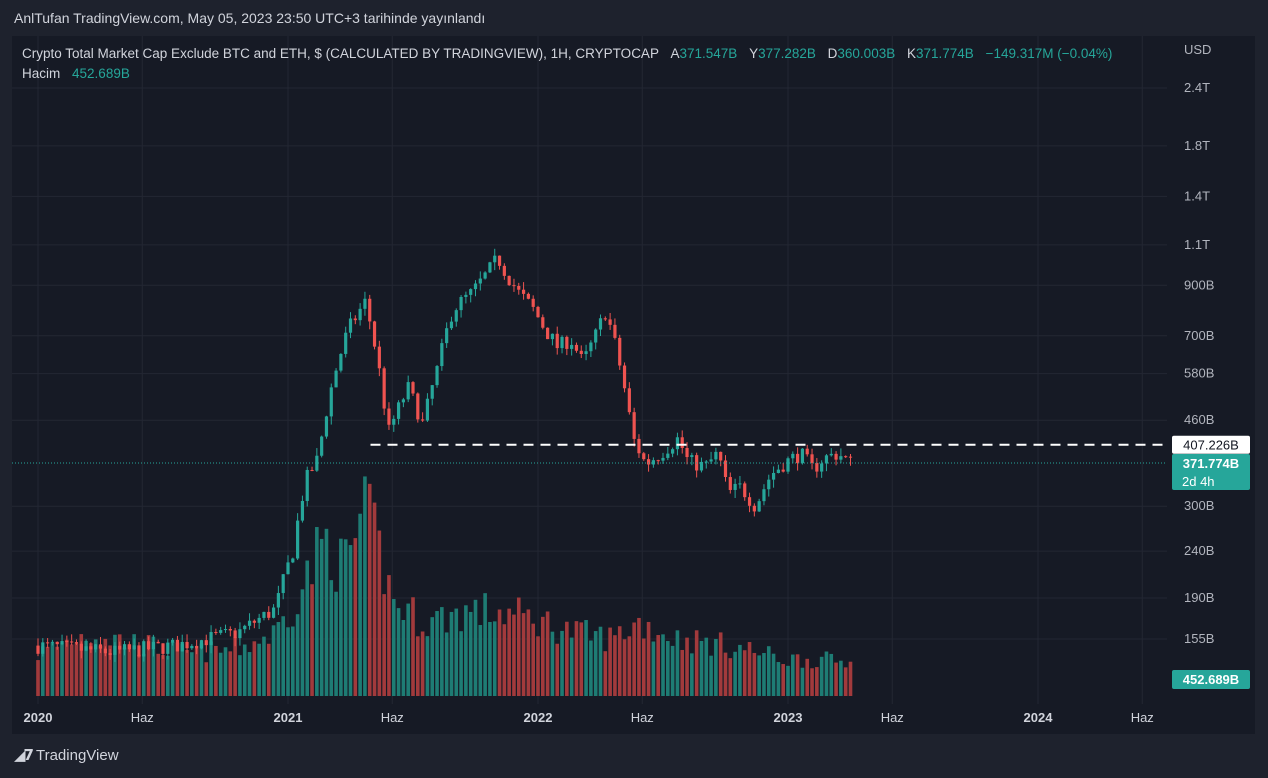  What do you see at coordinates (1198, 481) in the screenshot?
I see `countdown-text: 2d 4h` at bounding box center [1198, 481].